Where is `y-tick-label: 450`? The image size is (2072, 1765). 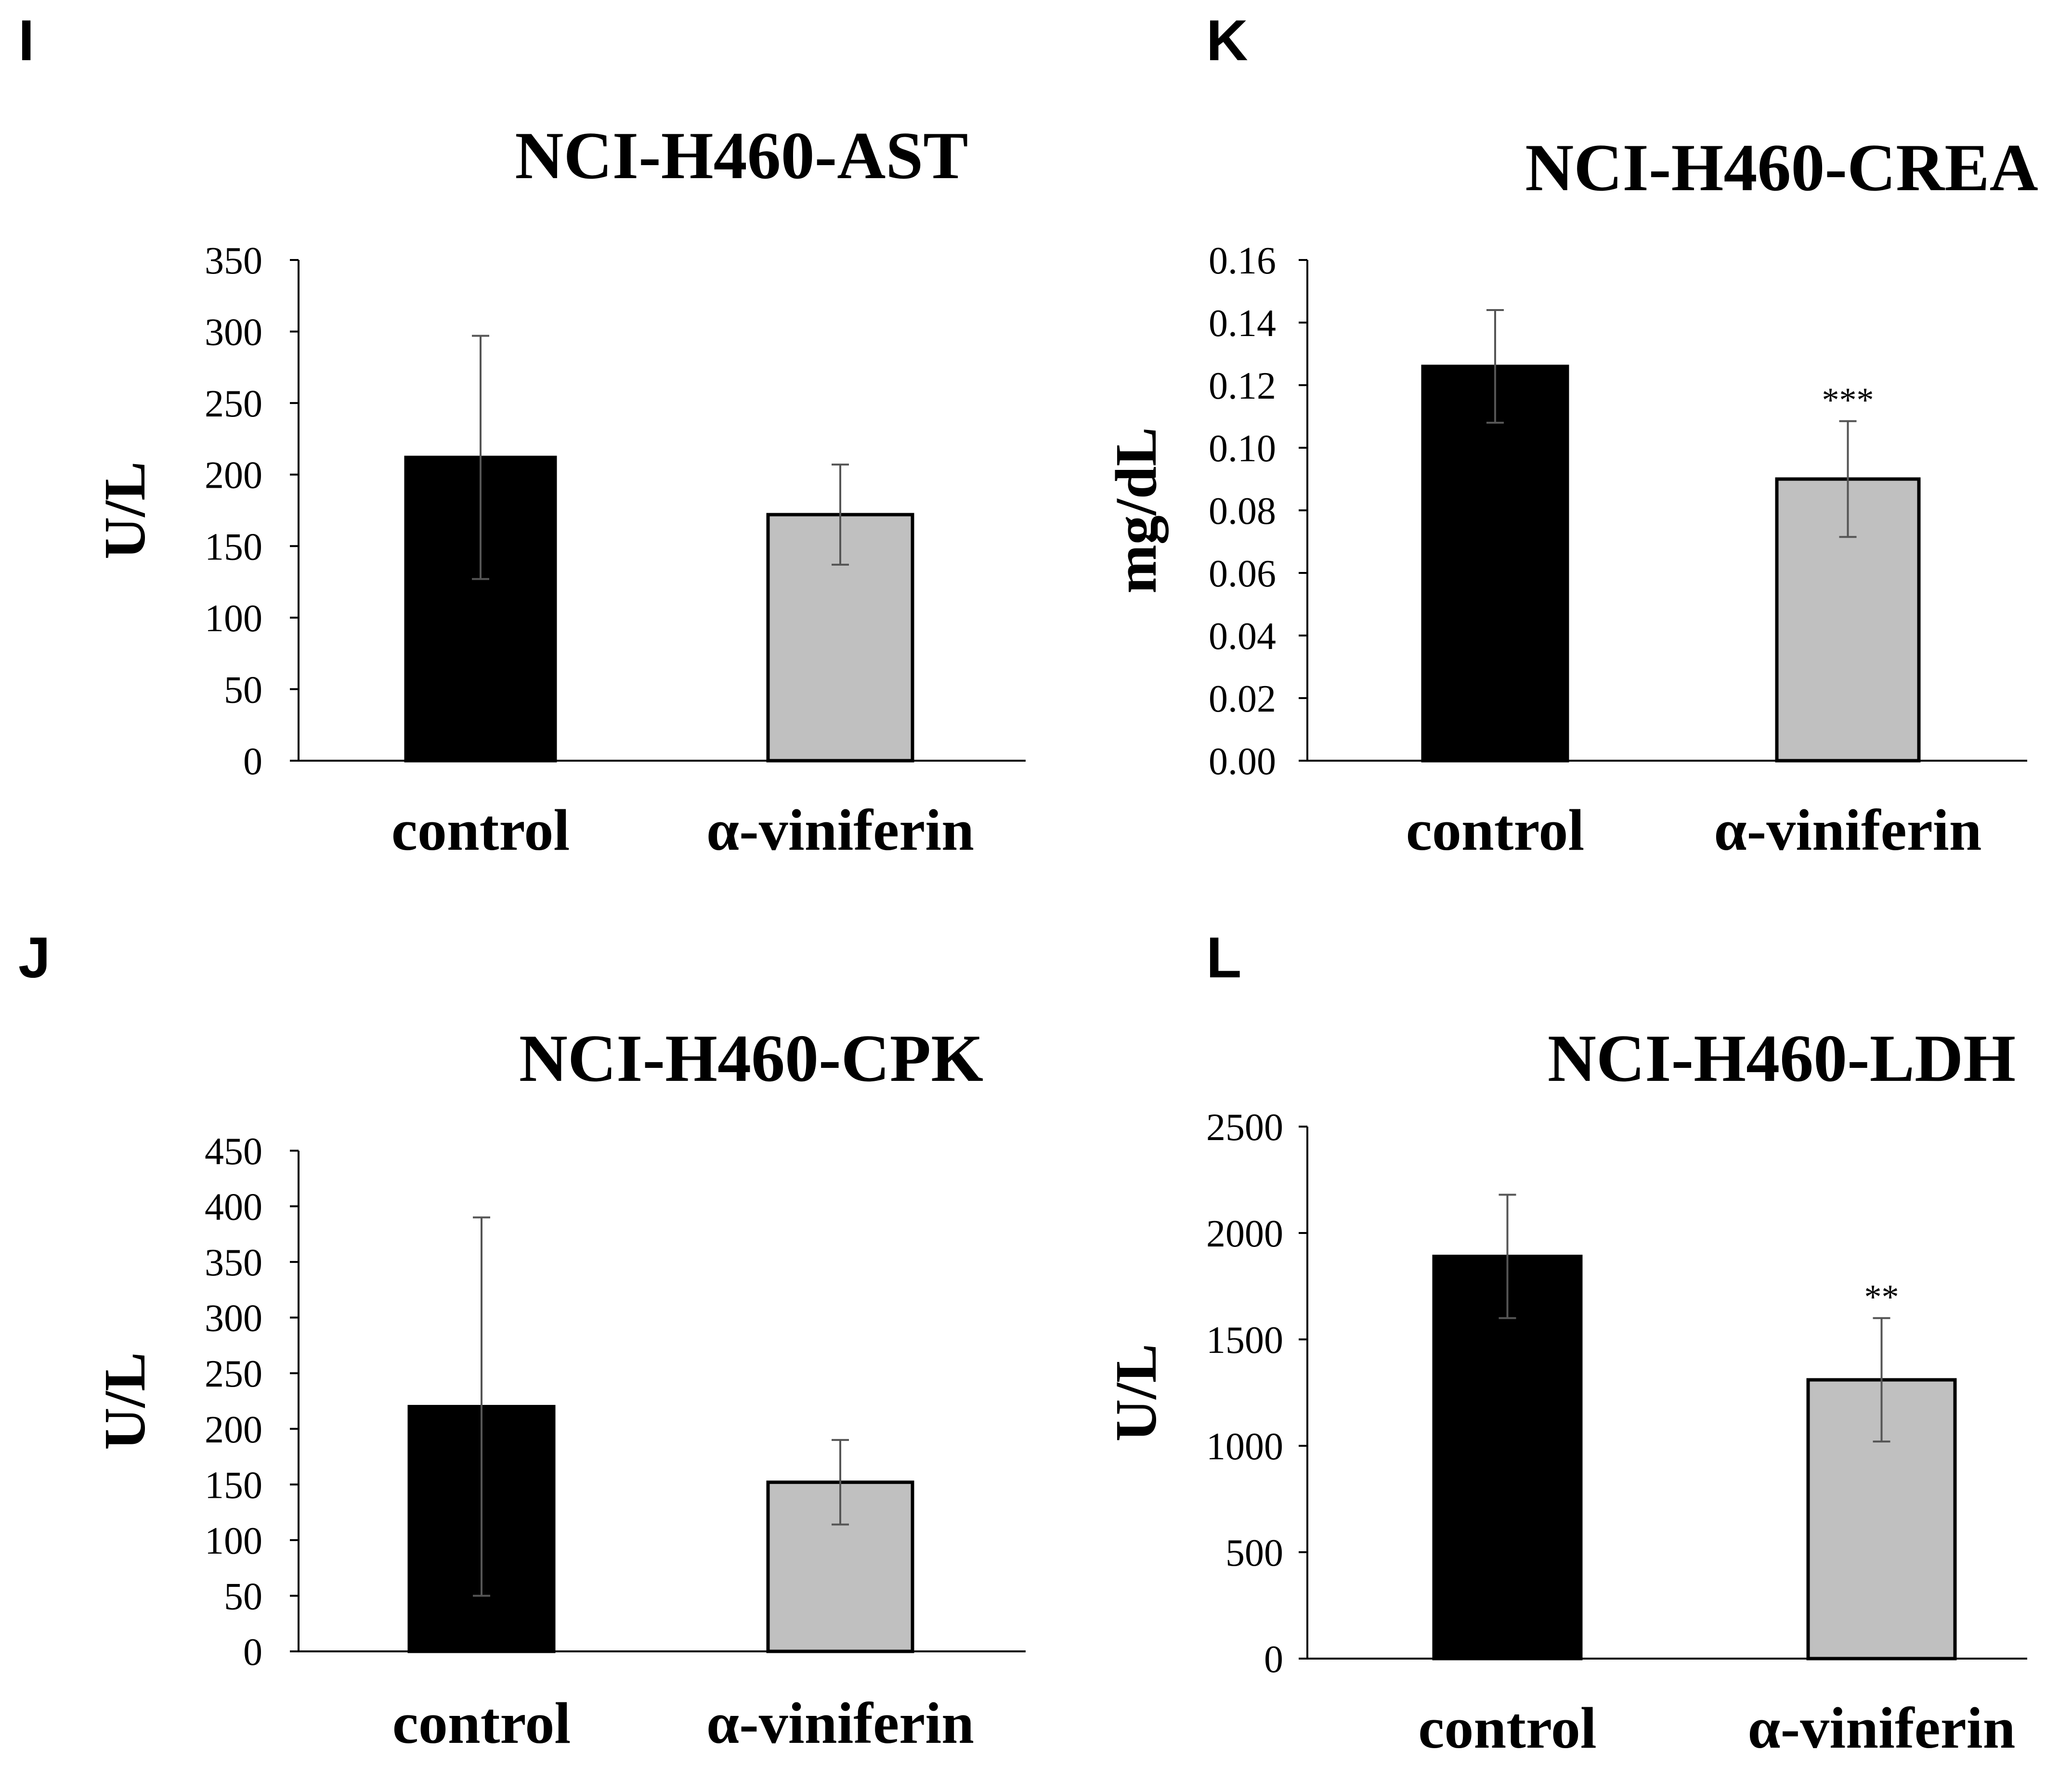
y-tick-label: 450 is located at coordinates (234, 1151).